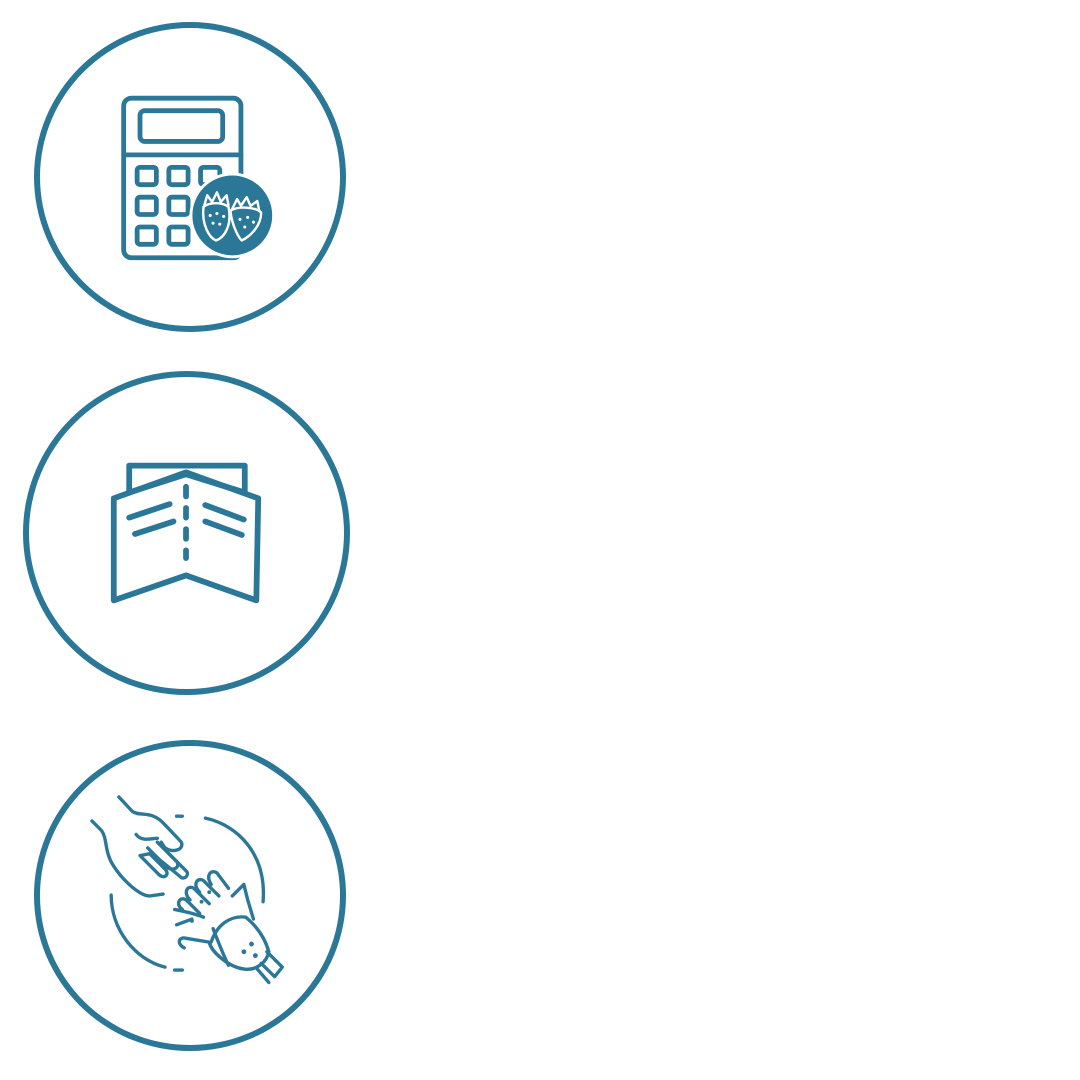 Image resolution: width=1080 pixels, height=1080 pixels. I want to click on calculator-strawberry-icon, so click(198, 178).